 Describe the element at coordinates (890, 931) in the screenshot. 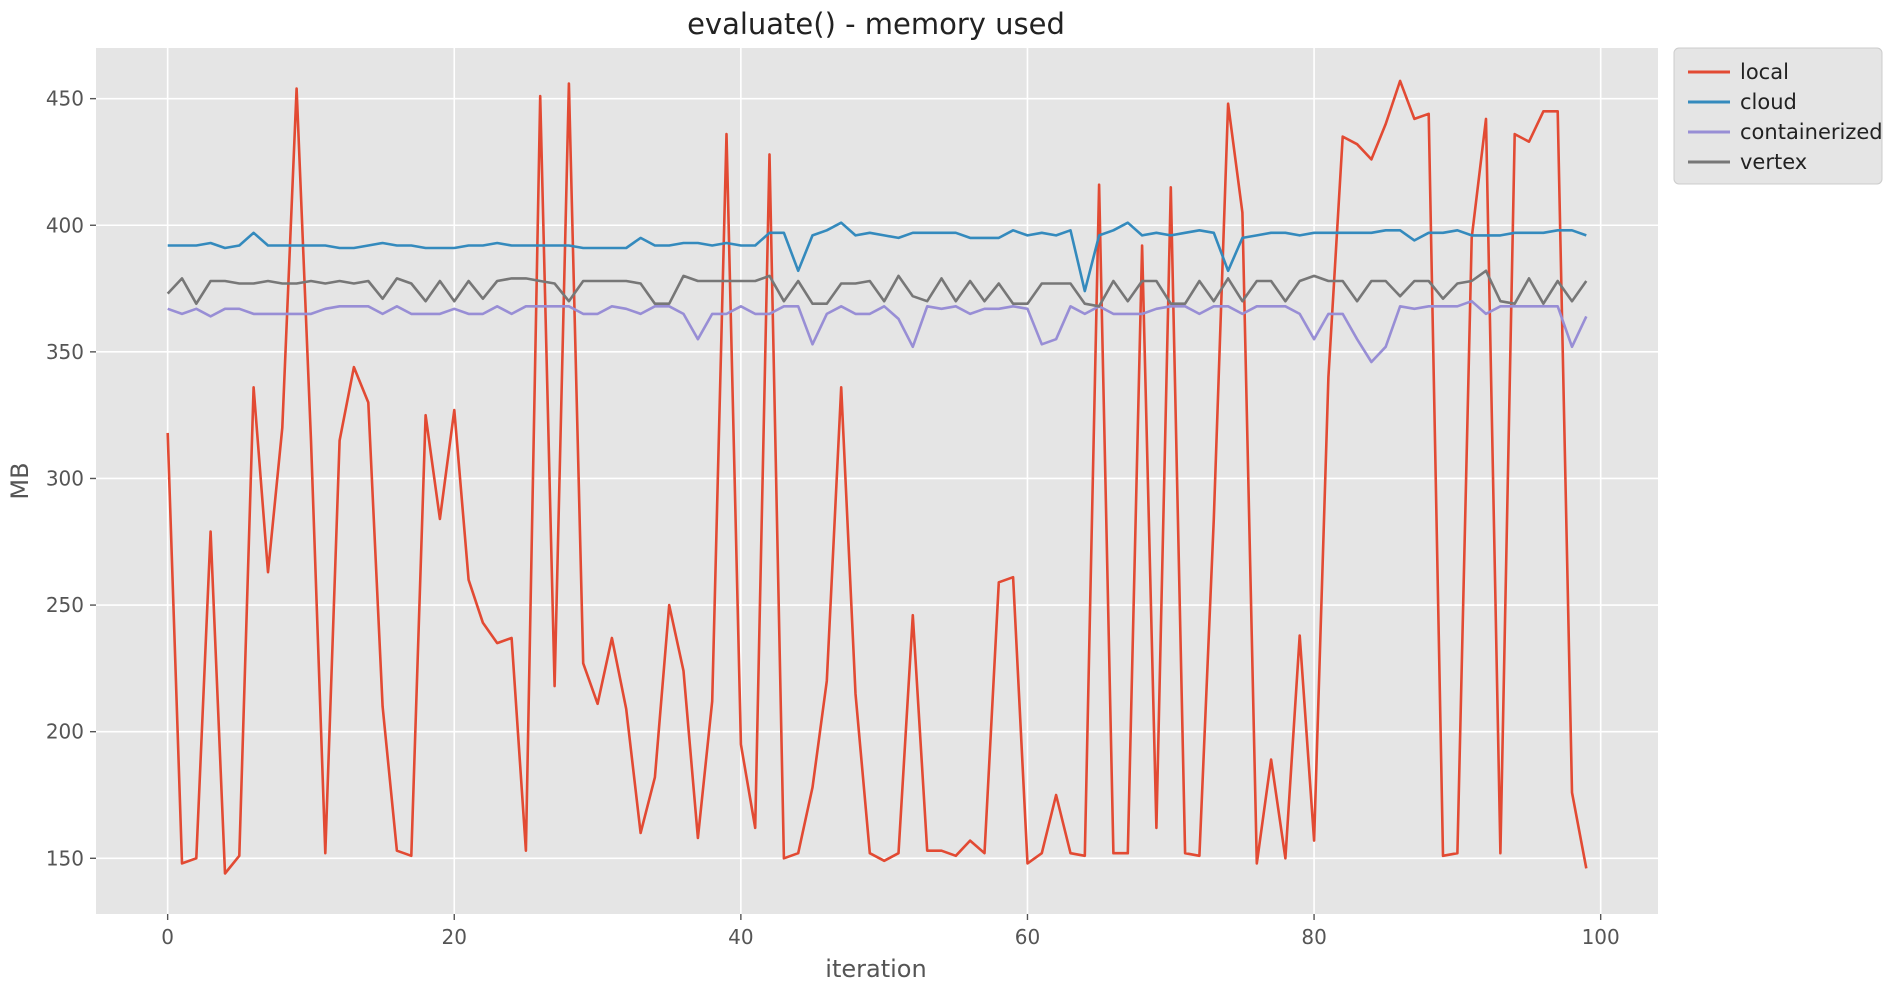

I see `x-axis-ticks: 0 20 40 60 80 100` at that location.